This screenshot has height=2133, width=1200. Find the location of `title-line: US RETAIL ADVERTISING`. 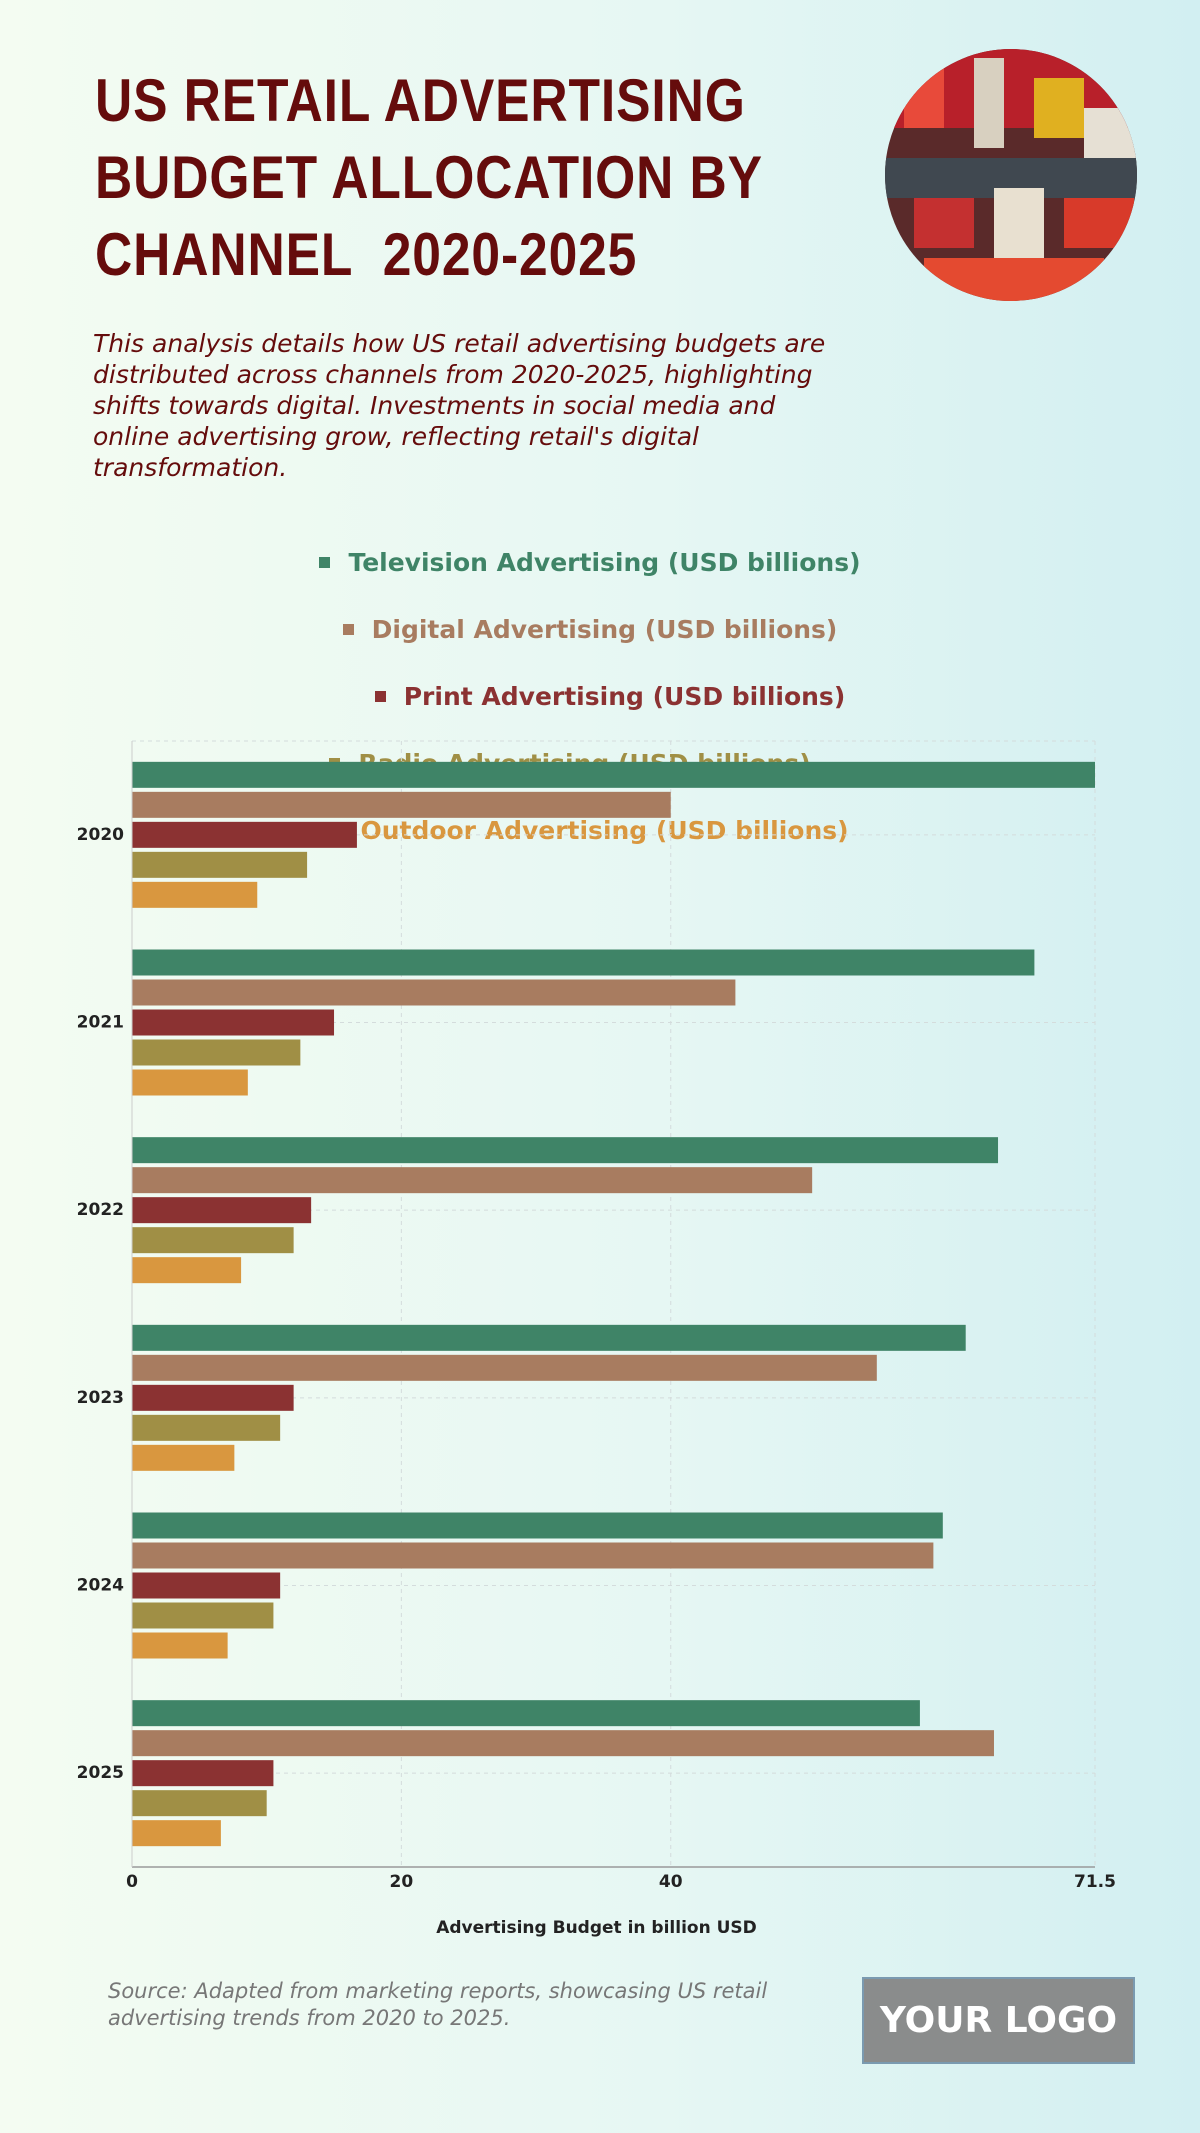

title-line: US RETAIL ADVERTISING is located at coordinates (420, 100).